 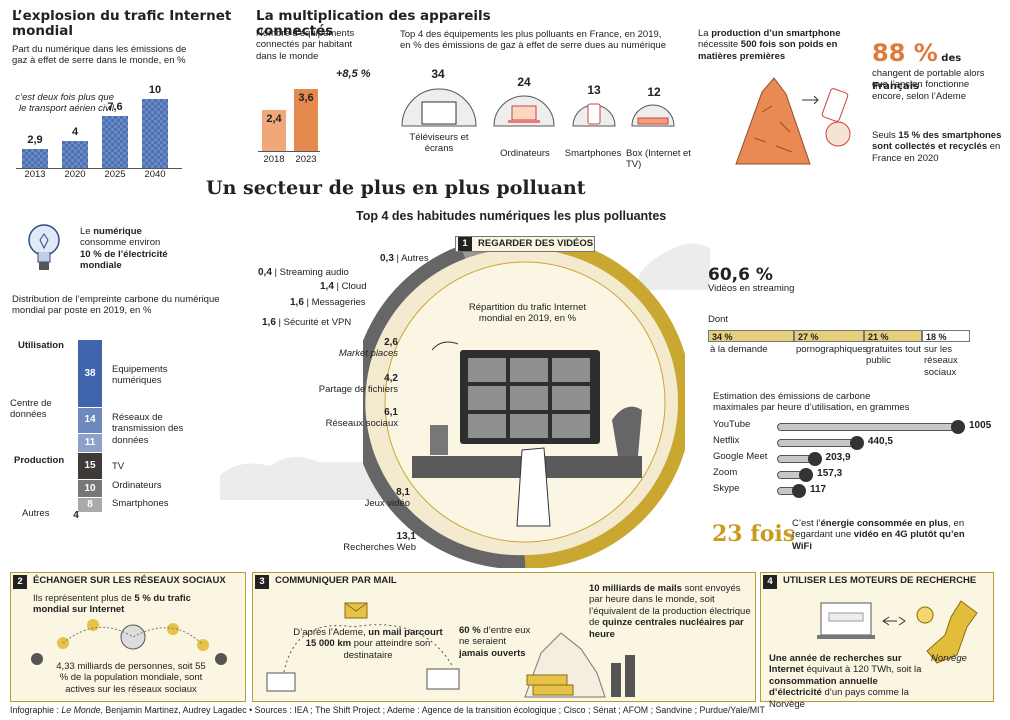 I want to click on mail-d: 60 %, so click(x=470, y=630).